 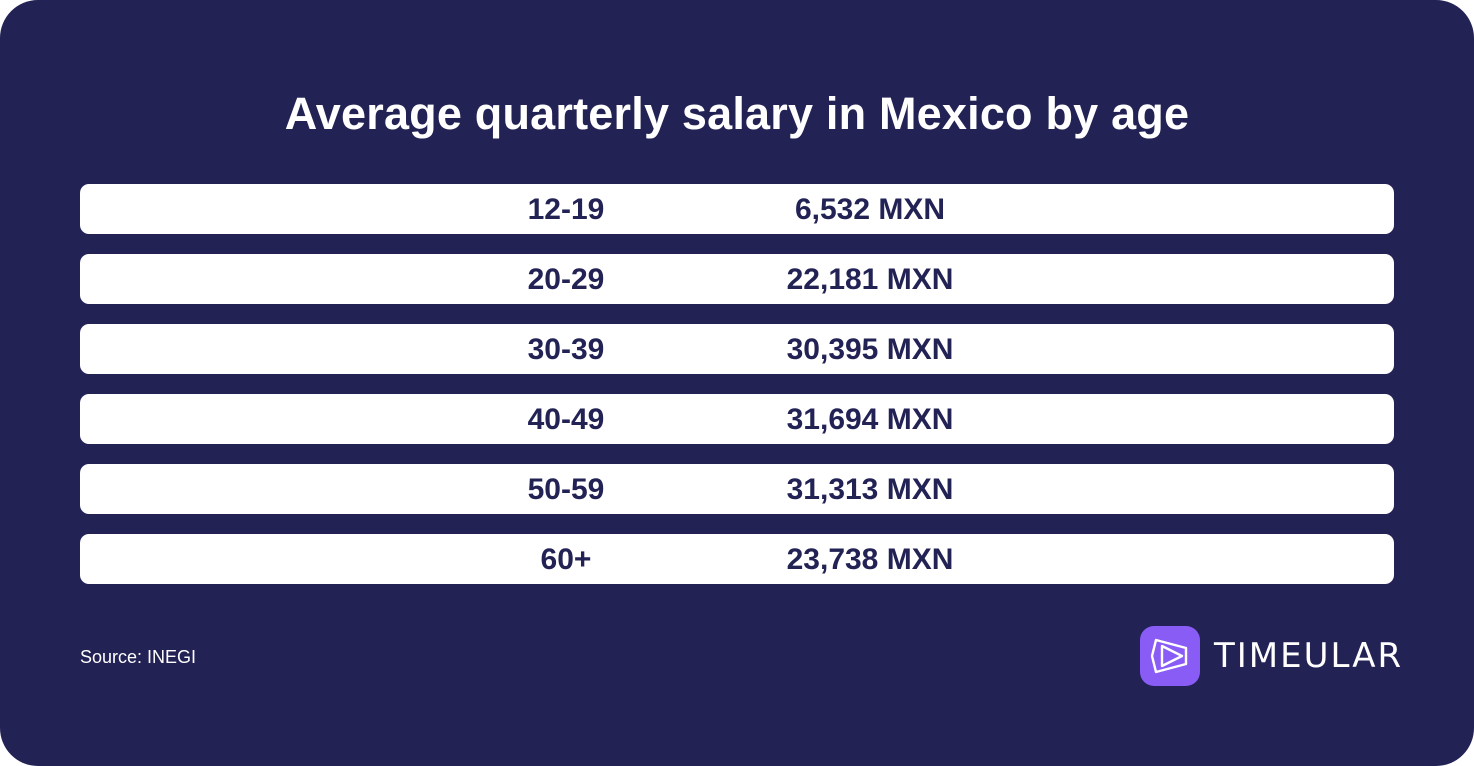 I want to click on table-row: 50-59 31,313 MXN, so click(x=737, y=489).